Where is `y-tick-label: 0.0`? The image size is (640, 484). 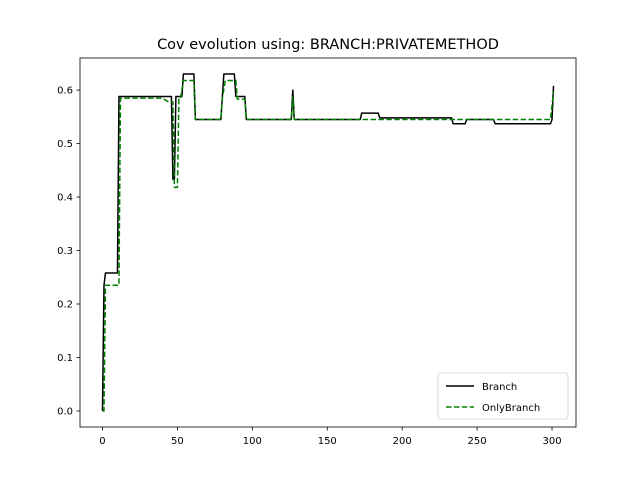
y-tick-label: 0.0 is located at coordinates (65, 412).